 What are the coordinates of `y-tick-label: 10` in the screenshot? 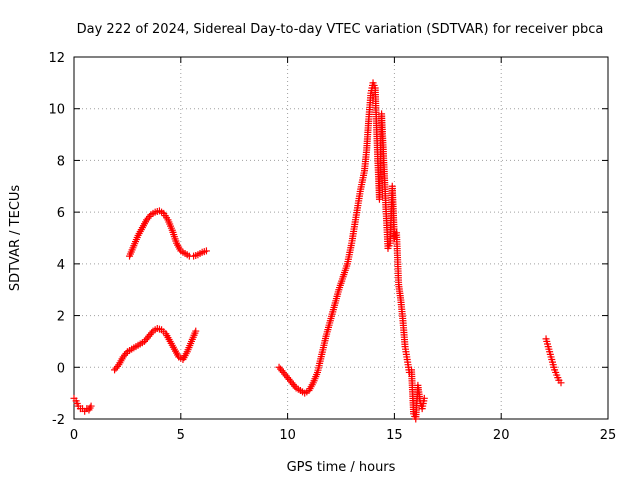 It's located at (56, 110).